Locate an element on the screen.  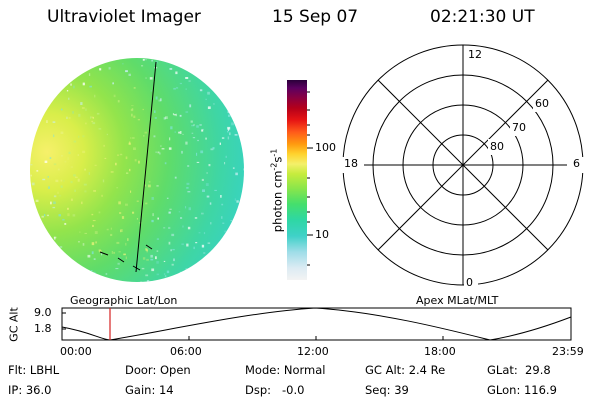
info-gc-alt: GC Alt: 2.4 Re is located at coordinates (405, 370).